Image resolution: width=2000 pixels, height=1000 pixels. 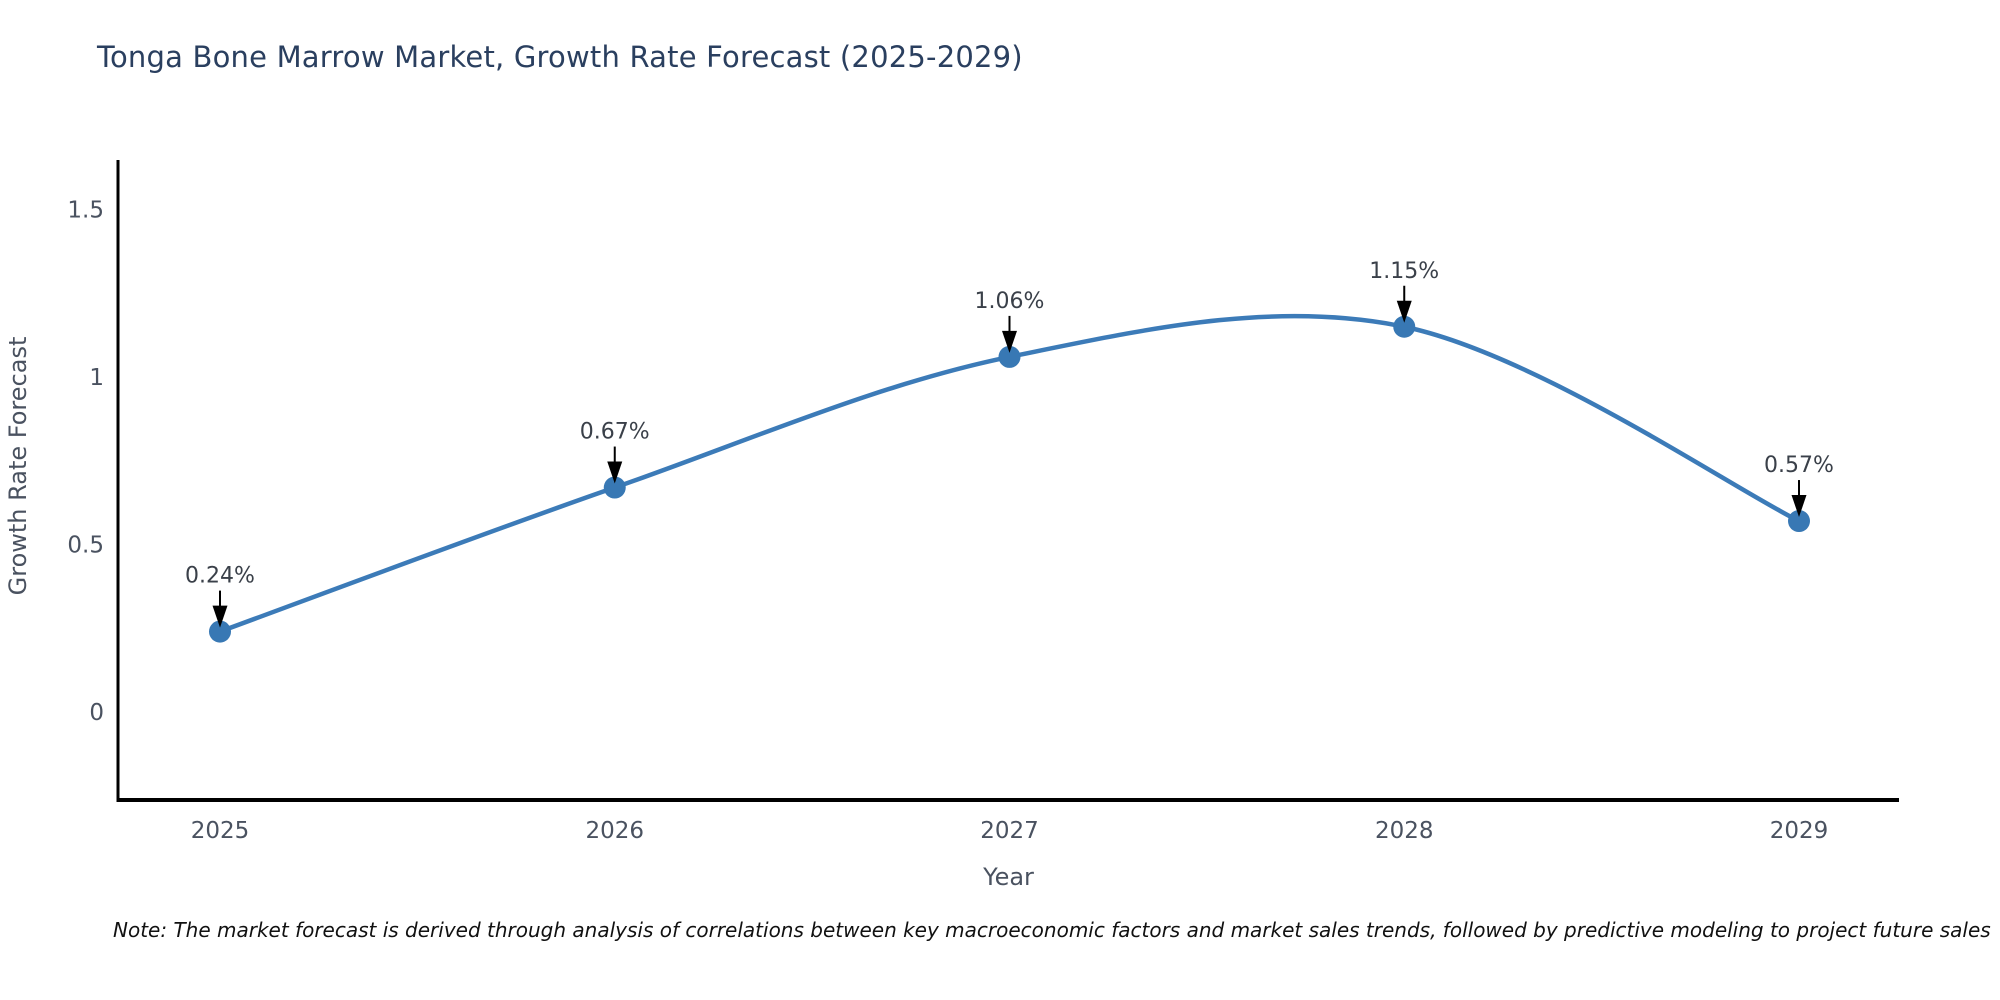 I want to click on x-tick-label: 2029, so click(x=1799, y=831).